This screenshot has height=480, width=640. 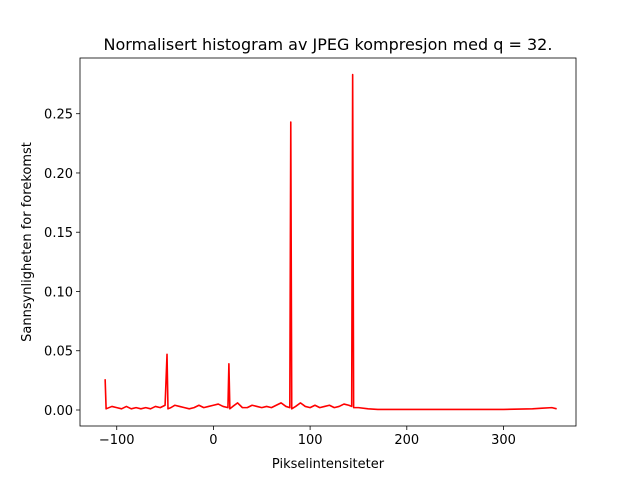 I want to click on x-axis-label: Pikselintensiteter, so click(x=328, y=464).